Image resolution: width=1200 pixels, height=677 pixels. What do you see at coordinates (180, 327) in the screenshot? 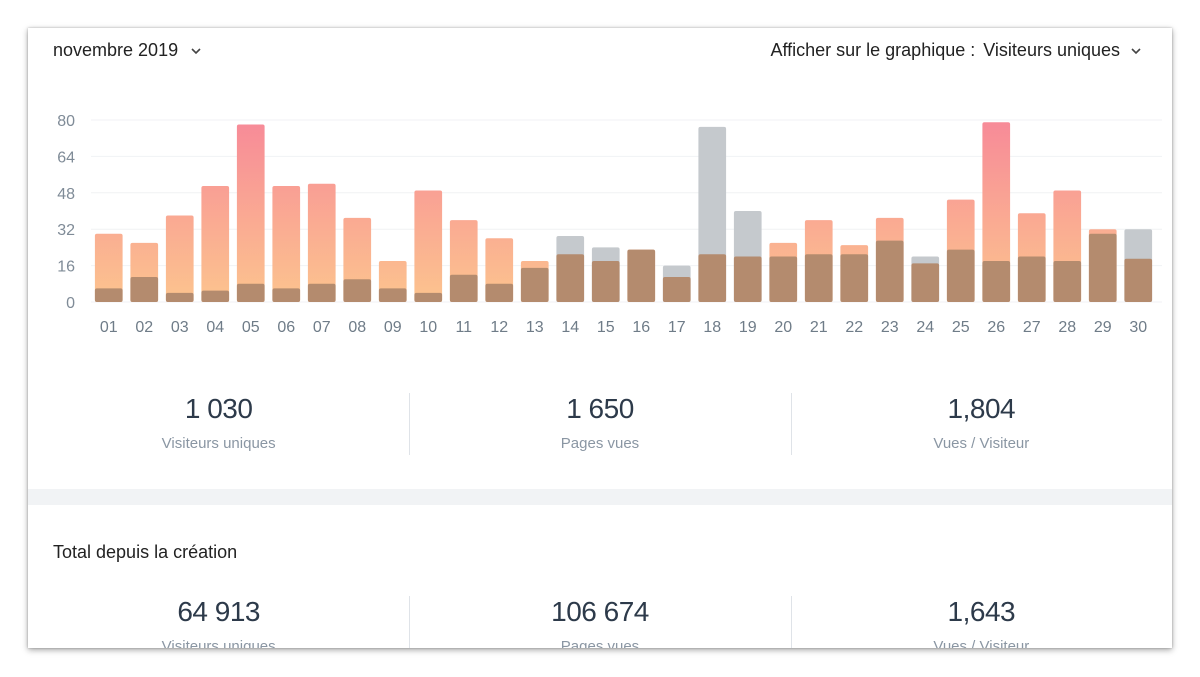
I see `x-tick-label: 03` at bounding box center [180, 327].